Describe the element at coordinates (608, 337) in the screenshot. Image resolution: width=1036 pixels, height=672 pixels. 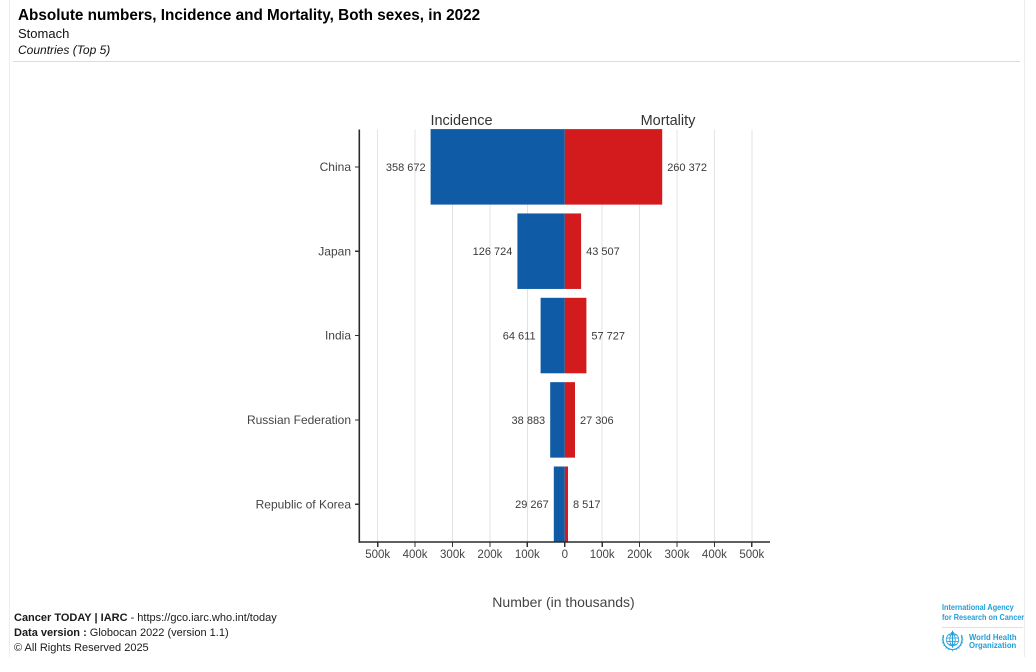
I see `svg-text: 57 727` at that location.